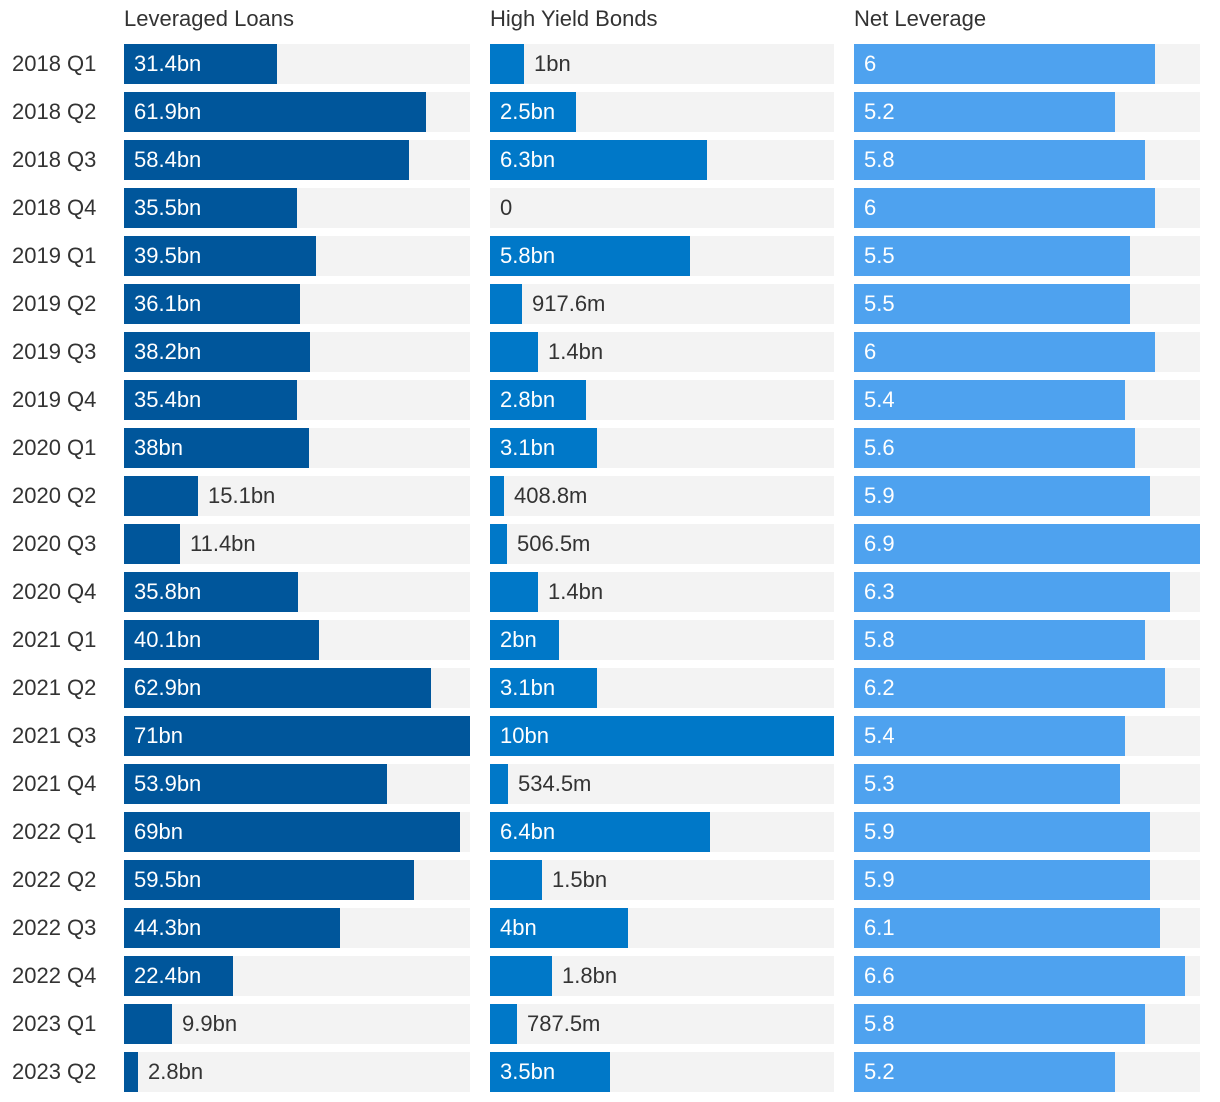 This screenshot has height=1102, width=1220. I want to click on data-label: 6.9, so click(879, 543).